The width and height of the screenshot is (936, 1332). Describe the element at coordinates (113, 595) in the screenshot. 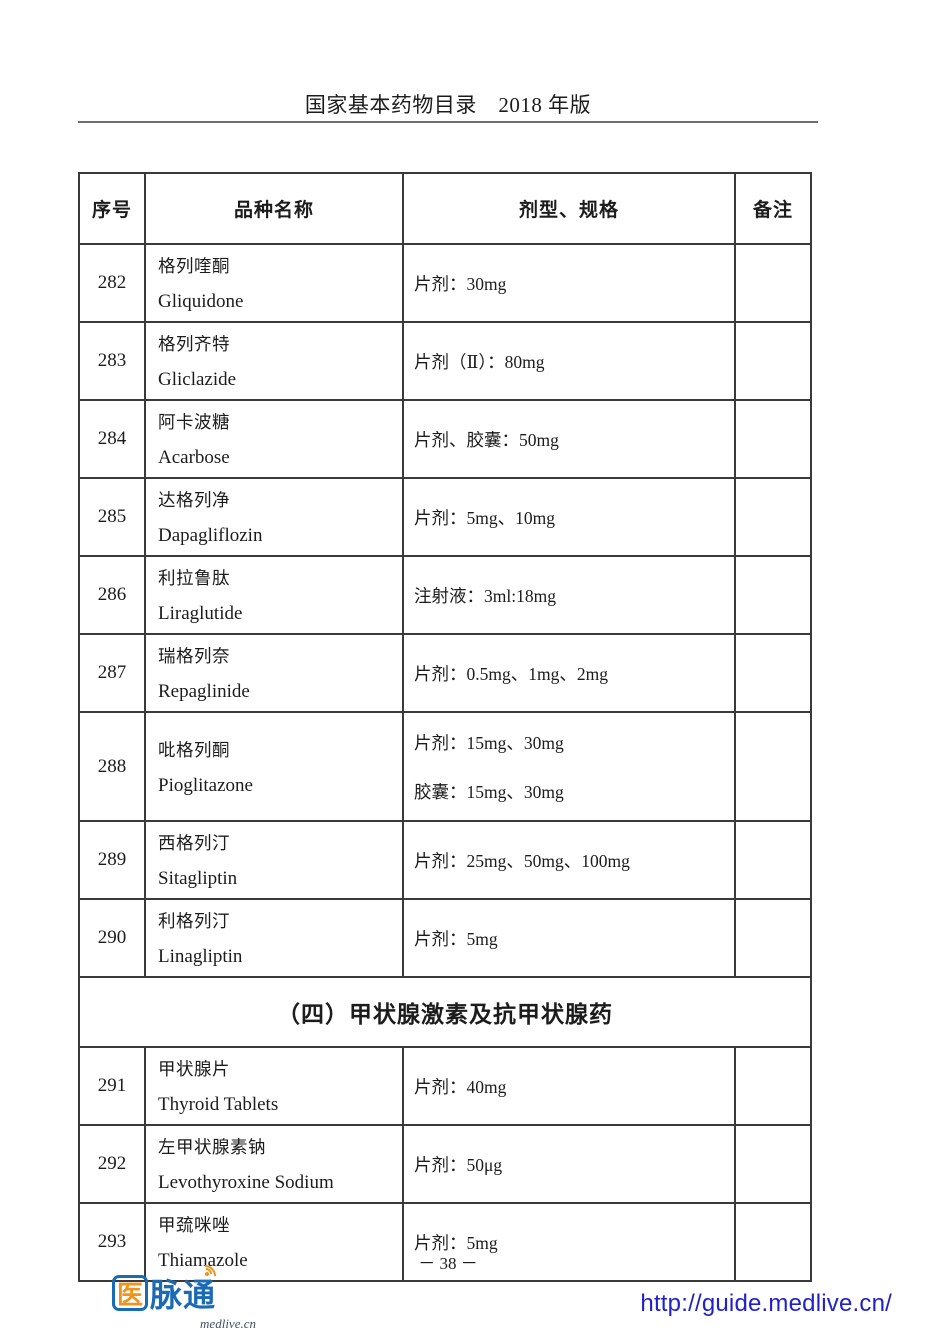

I see `row-number: 286` at that location.